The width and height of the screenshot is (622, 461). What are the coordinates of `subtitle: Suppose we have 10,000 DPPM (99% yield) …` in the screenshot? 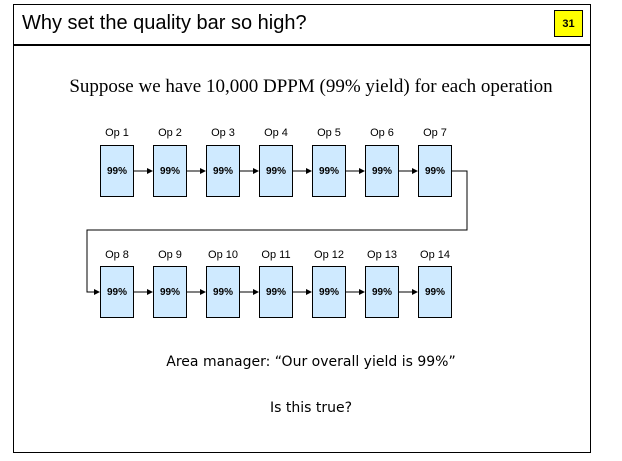 It's located at (311, 86).